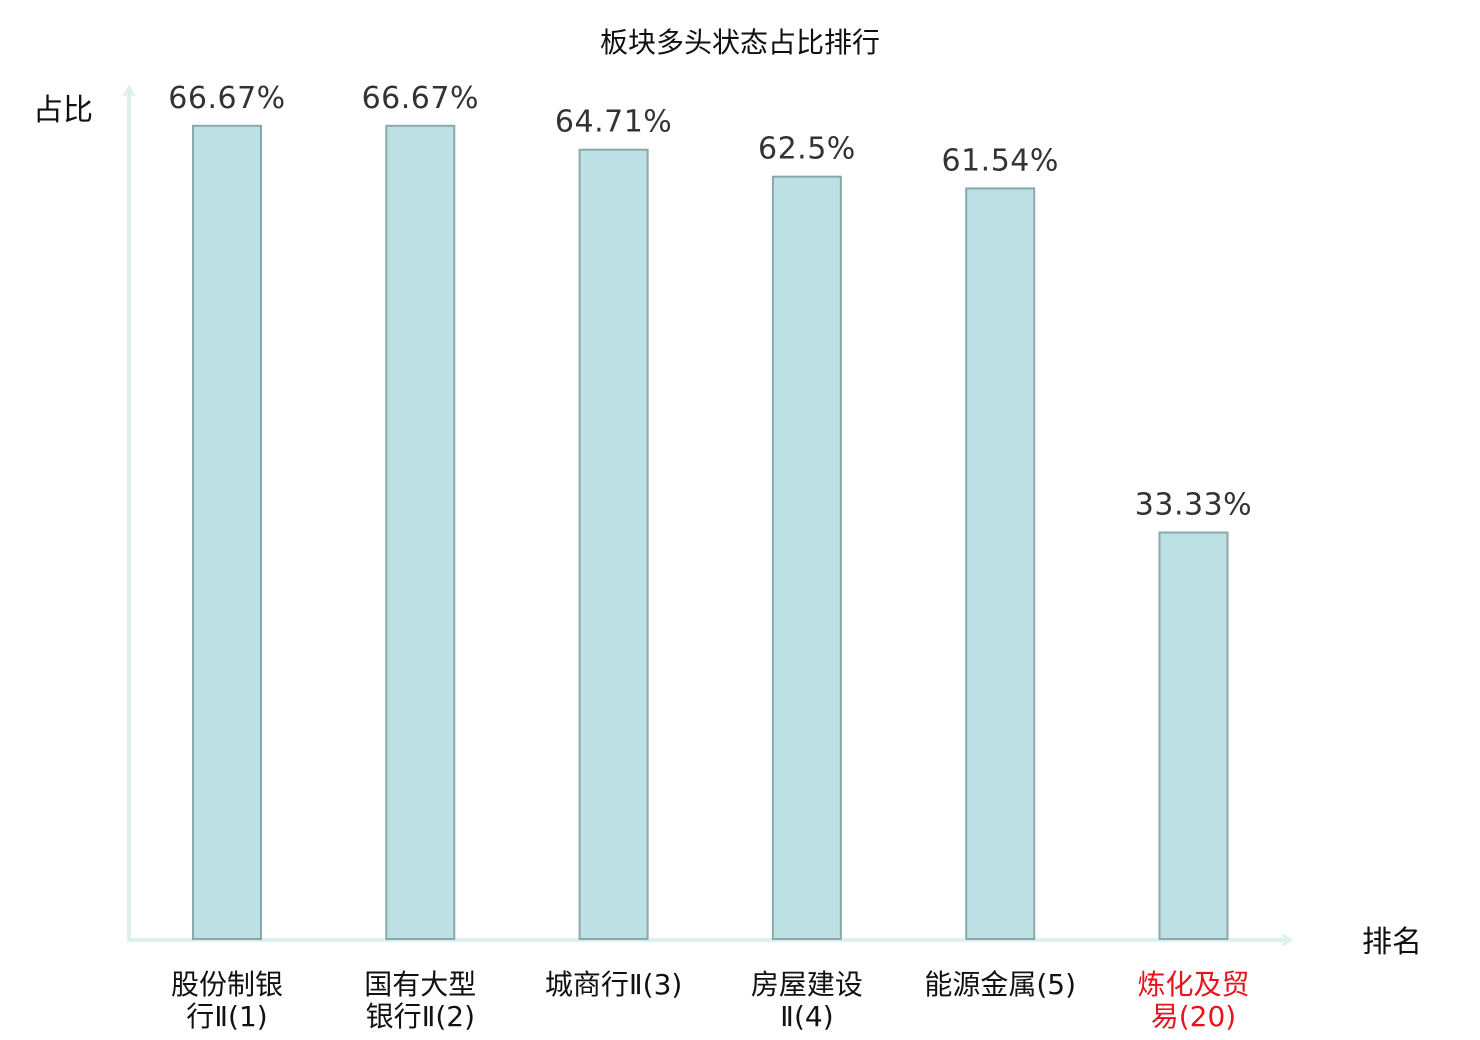 The image size is (1480, 1040). Describe the element at coordinates (226, 1016) in the screenshot. I see `category-label: 行Ⅱ(1)` at that location.